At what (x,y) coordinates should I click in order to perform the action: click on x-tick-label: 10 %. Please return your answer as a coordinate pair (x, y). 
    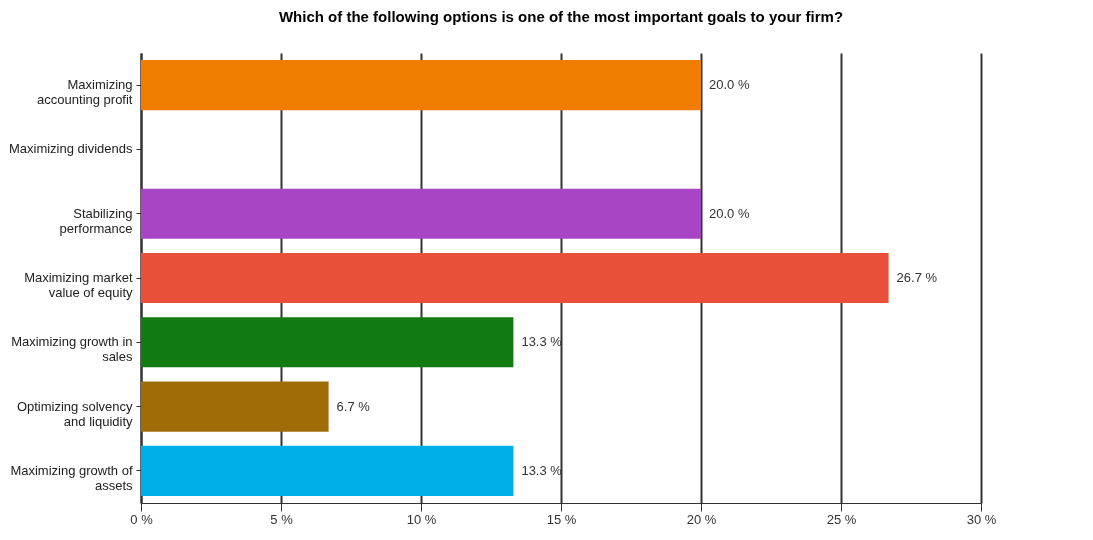
    Looking at the image, I should click on (421, 519).